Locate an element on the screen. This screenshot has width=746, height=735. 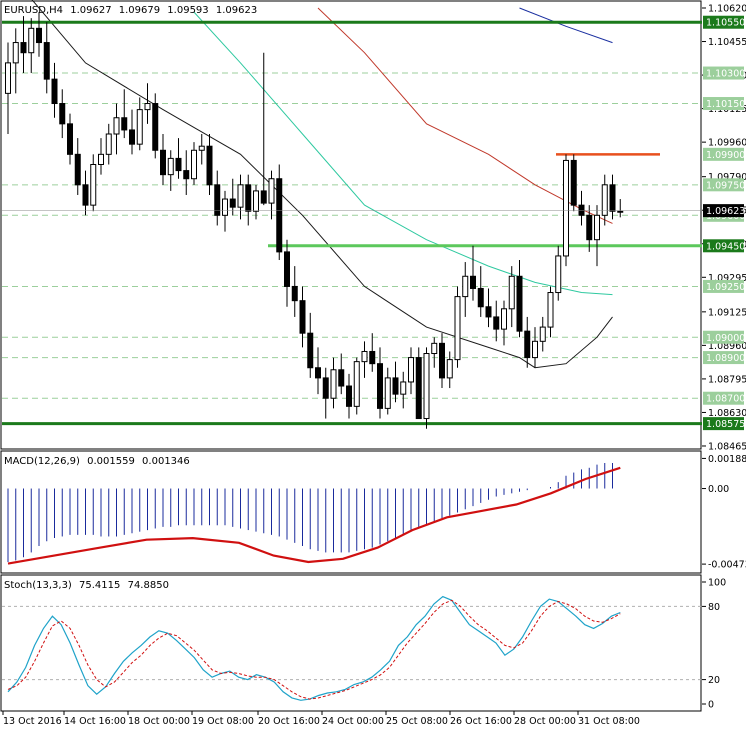
stoch-k-value: 75.4115 is located at coordinates (99, 585).